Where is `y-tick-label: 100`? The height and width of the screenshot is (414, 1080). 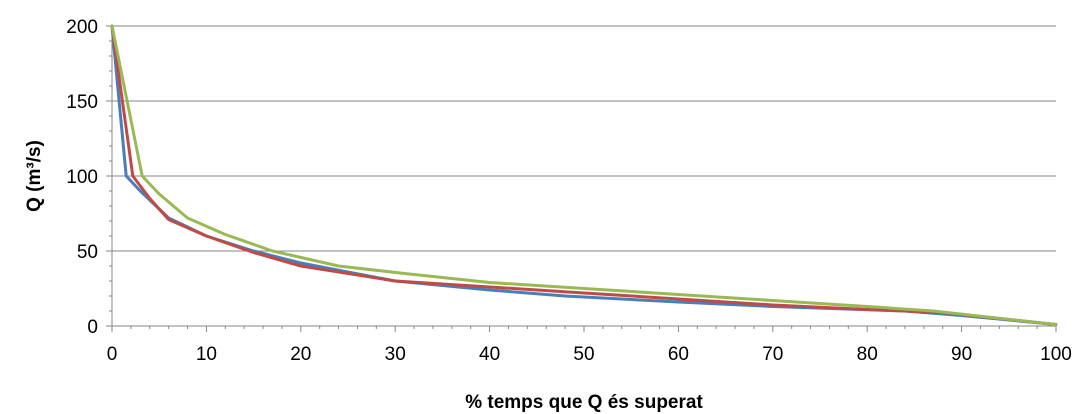
y-tick-label: 100 is located at coordinates (82, 177).